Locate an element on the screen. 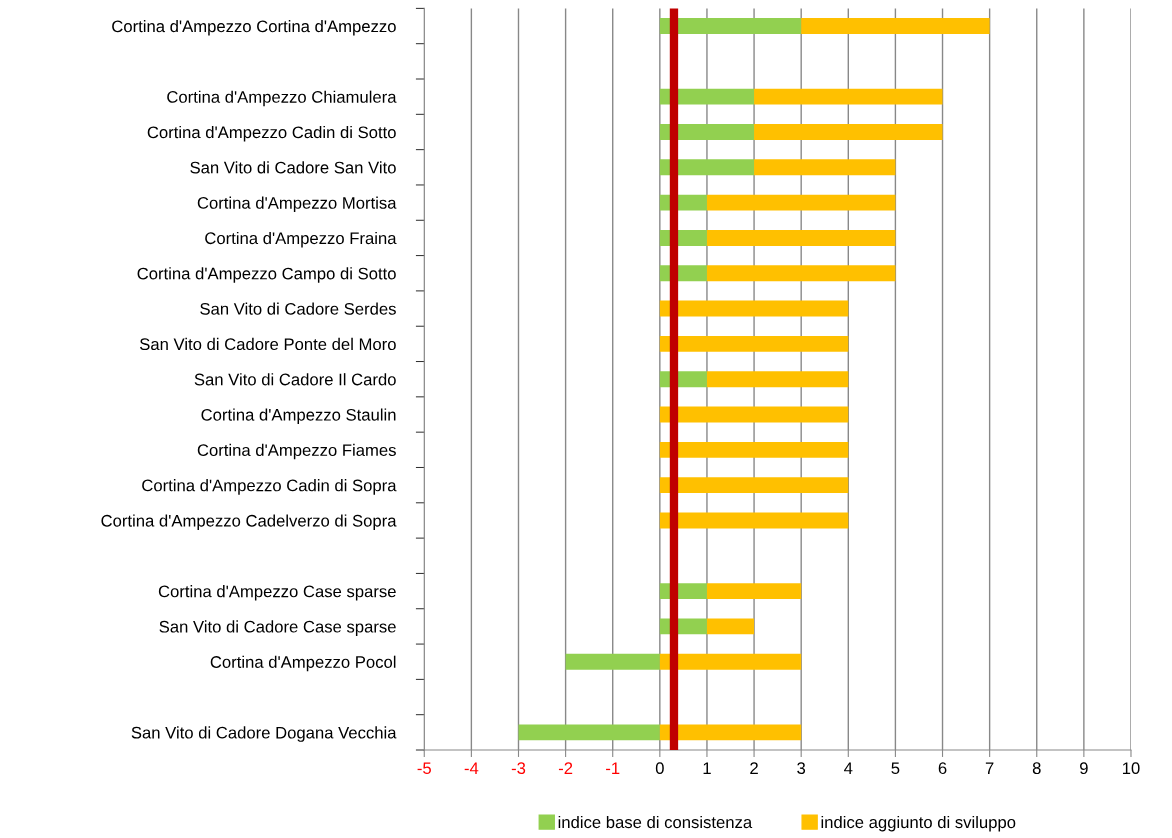  x-tick-label: -1 is located at coordinates (613, 768).